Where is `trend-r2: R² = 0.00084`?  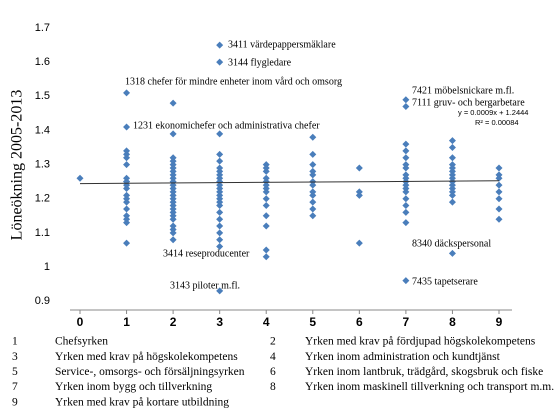 trend-r2: R² = 0.00084 is located at coordinates (497, 122).